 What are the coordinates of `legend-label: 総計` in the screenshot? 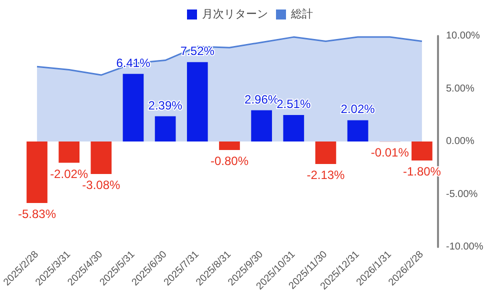 It's located at (301, 14).